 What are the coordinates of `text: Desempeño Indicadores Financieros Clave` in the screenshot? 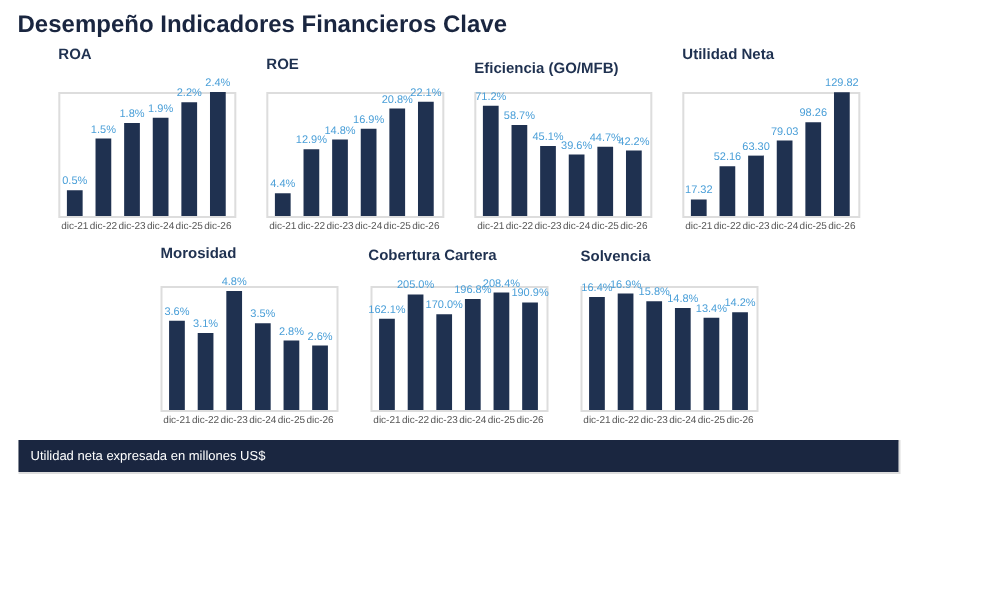 It's located at (262, 24).